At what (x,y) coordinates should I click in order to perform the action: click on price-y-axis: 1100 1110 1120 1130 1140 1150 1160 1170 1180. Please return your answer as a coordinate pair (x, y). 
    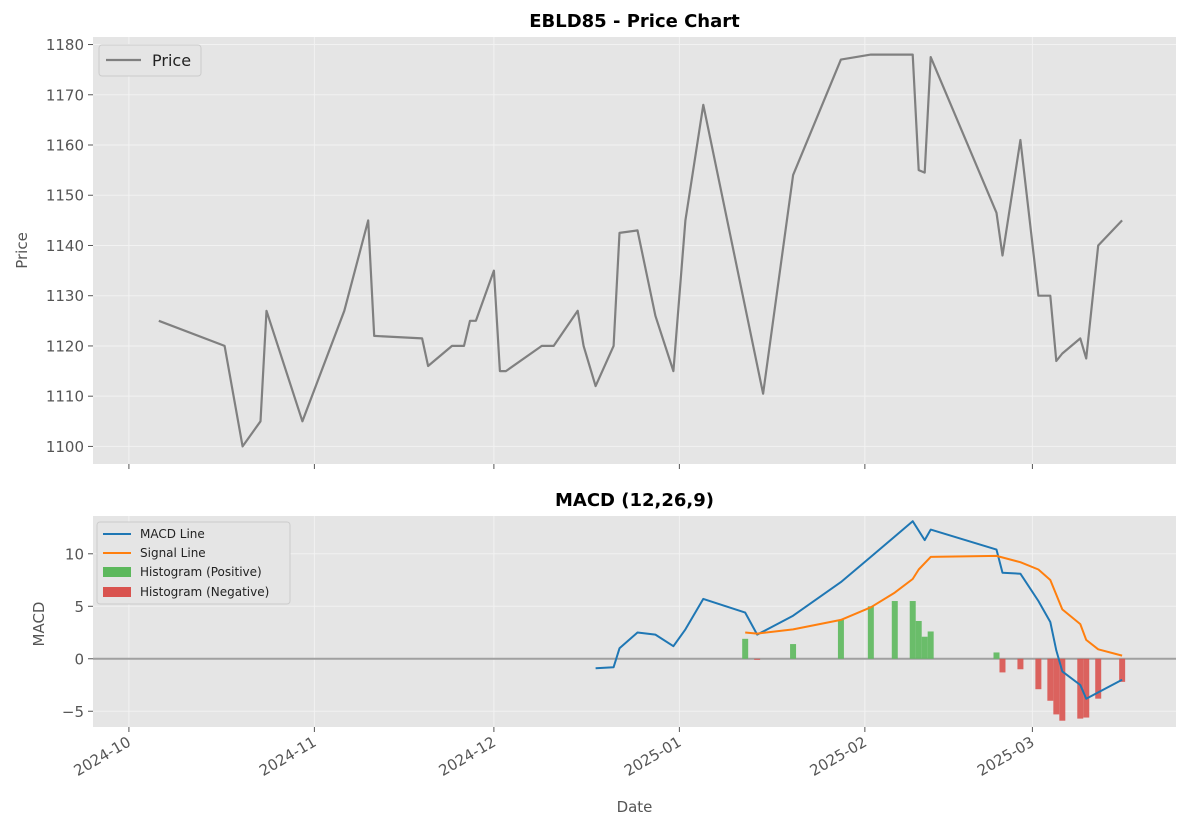
    Looking at the image, I should click on (69, 246).